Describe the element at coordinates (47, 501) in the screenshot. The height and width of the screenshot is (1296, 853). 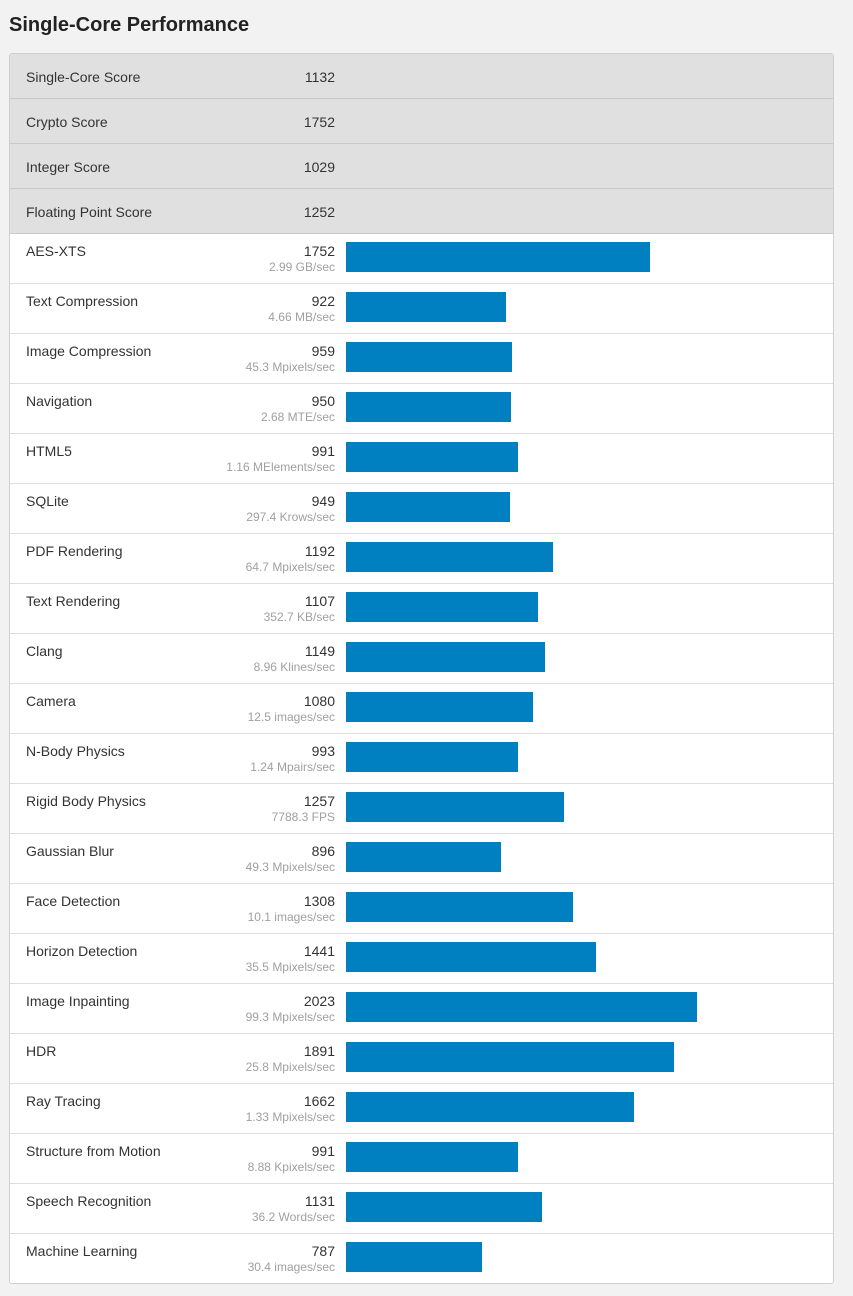
I see `benchmark-name: SQLite` at that location.